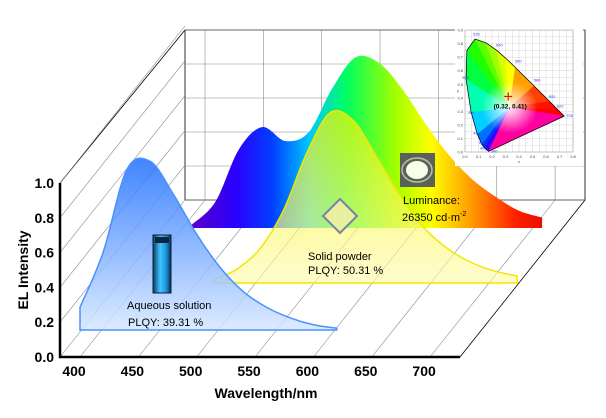  I want to click on x-axis-title: Wavelength/nm, so click(266, 393).